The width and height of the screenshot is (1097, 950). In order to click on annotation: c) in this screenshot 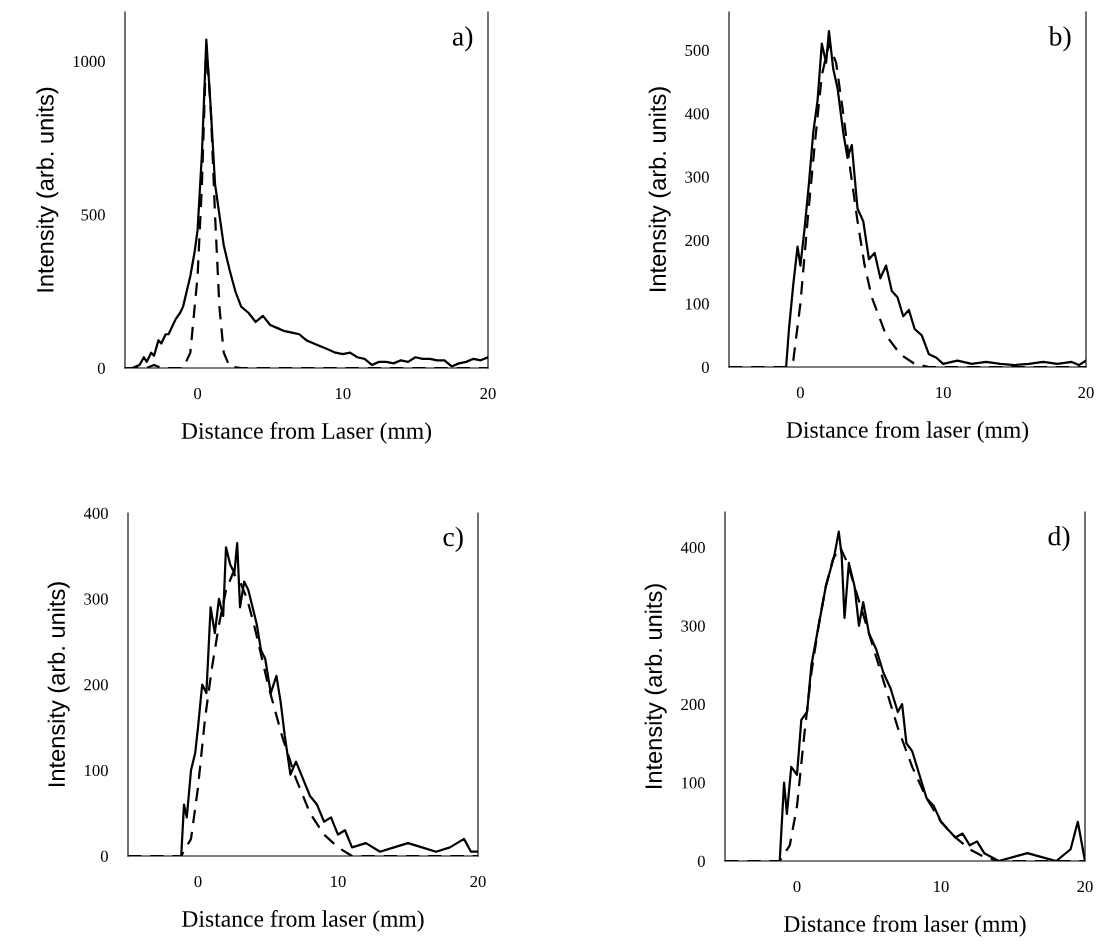, I will do `click(453, 539)`.